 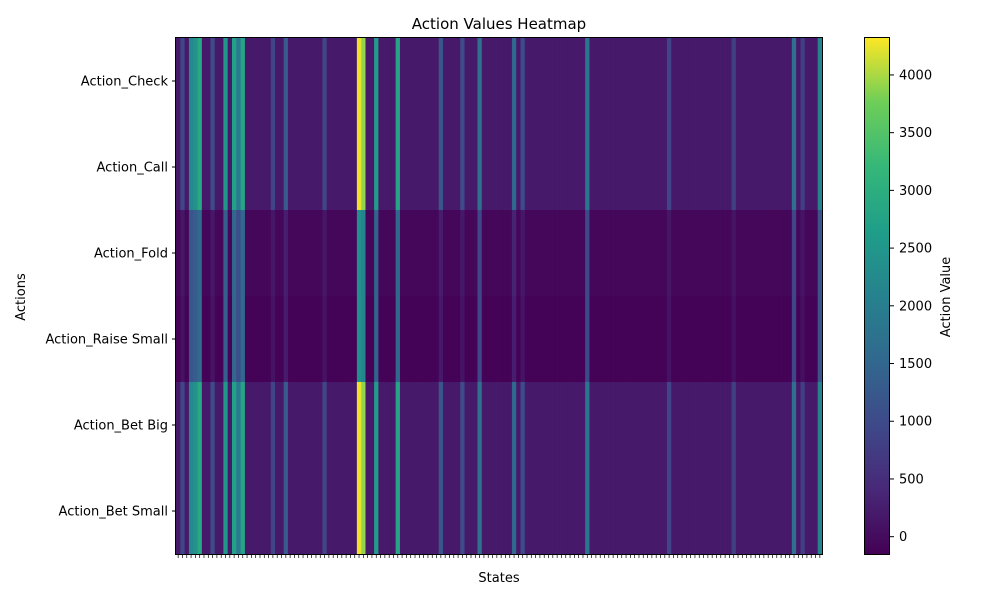 I want to click on colorbar-ticks: 0 500 1000 1500 2000 2500 3000 3500 4000, so click(x=911, y=306).